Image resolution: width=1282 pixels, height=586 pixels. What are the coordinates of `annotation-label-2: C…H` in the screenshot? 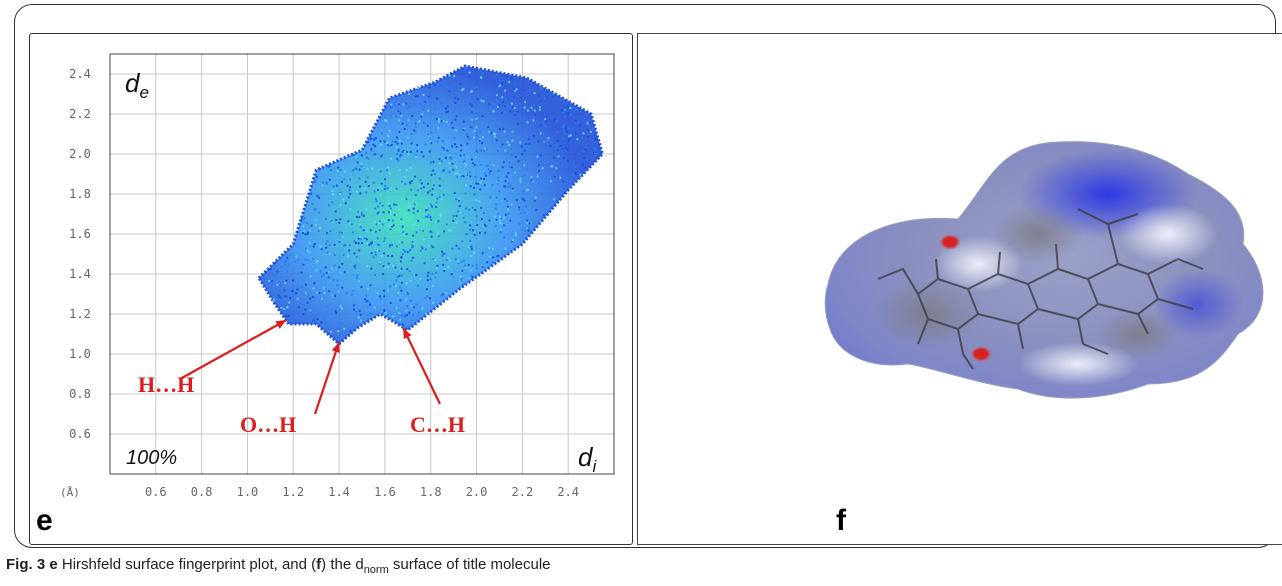 It's located at (437, 424).